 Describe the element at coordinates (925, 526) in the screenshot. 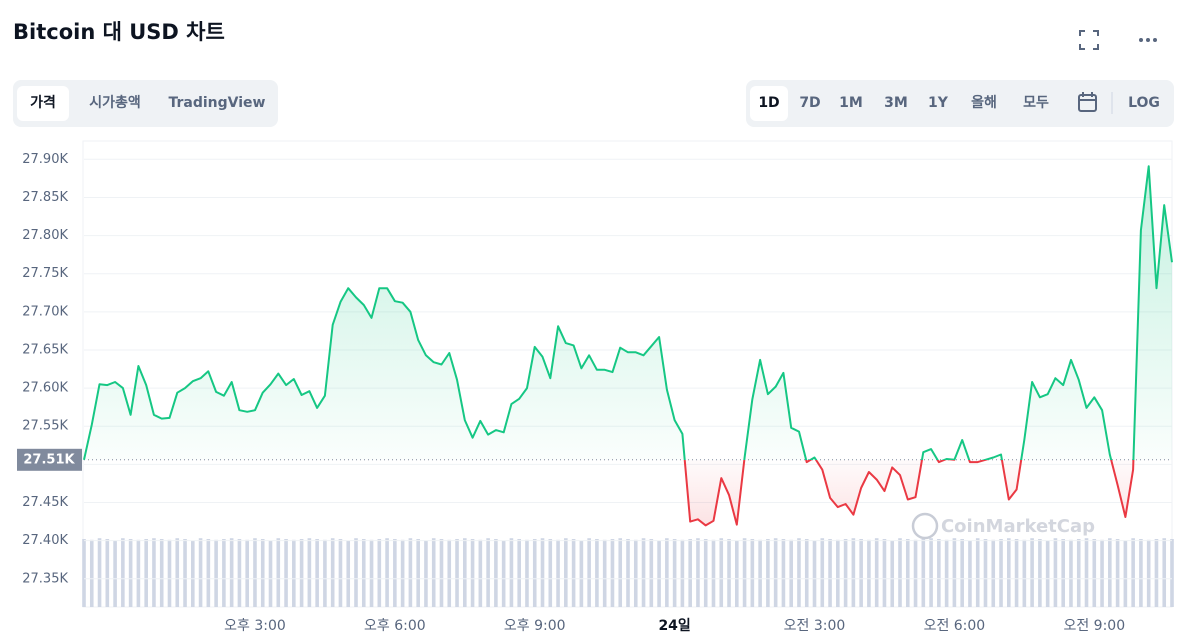

I see `watermark-logo` at that location.